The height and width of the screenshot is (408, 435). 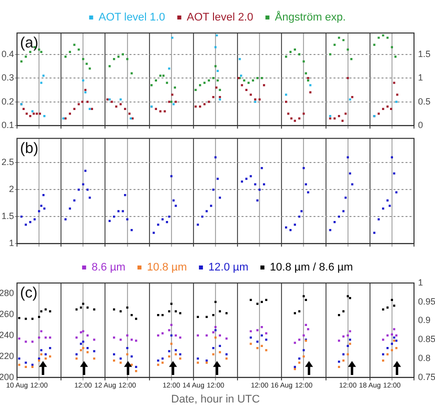 I want to click on legend-label: Ångström exp., so click(x=310, y=17).